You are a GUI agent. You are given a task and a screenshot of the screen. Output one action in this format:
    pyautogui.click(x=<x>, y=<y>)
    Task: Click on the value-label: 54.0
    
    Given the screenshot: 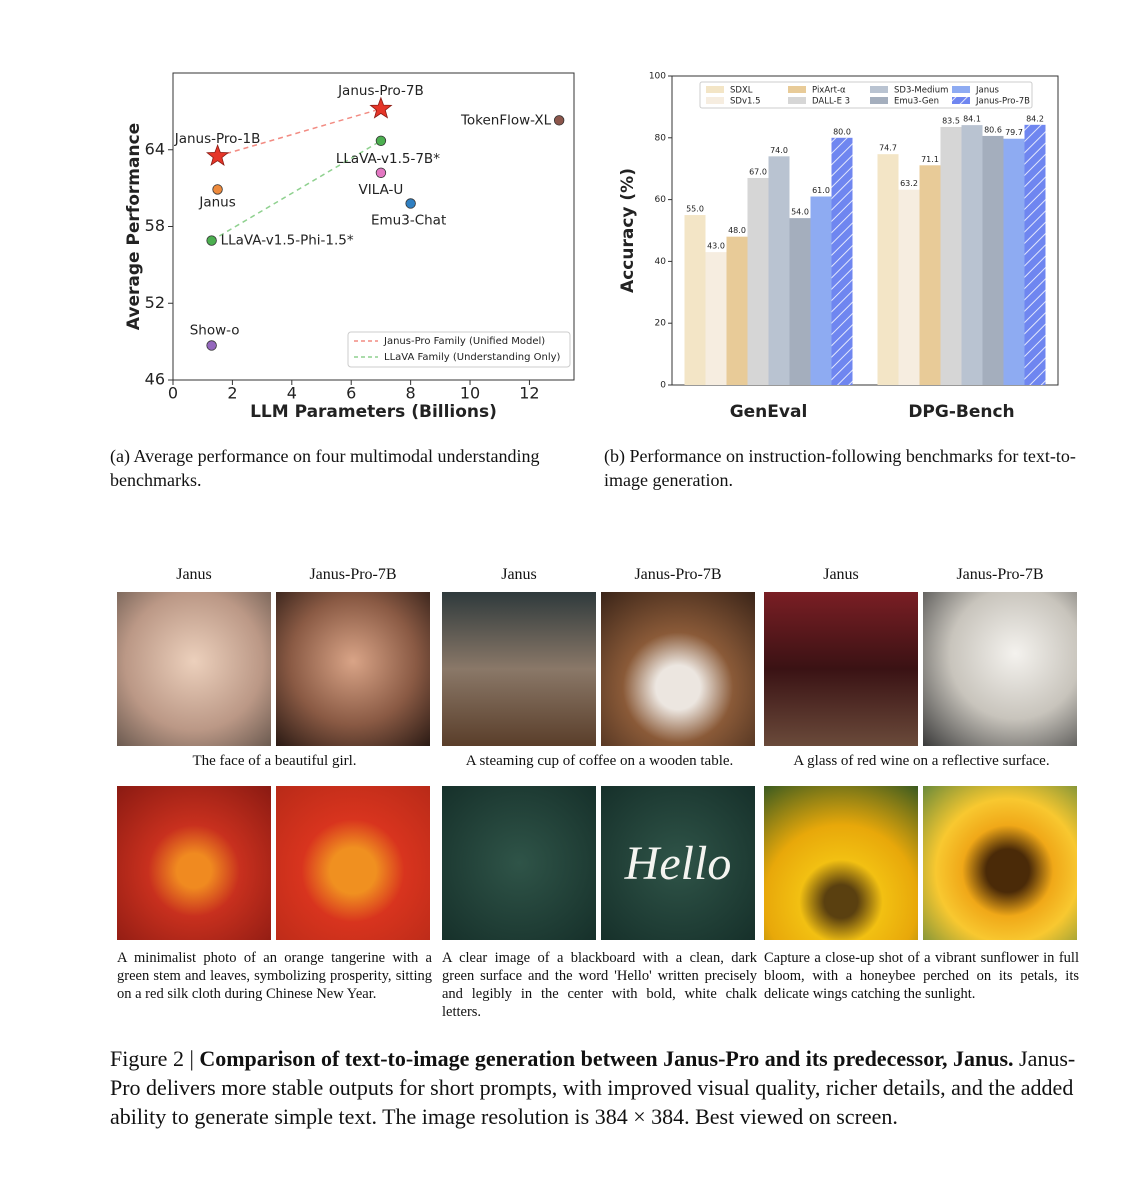 What is the action you would take?
    pyautogui.click(x=800, y=212)
    